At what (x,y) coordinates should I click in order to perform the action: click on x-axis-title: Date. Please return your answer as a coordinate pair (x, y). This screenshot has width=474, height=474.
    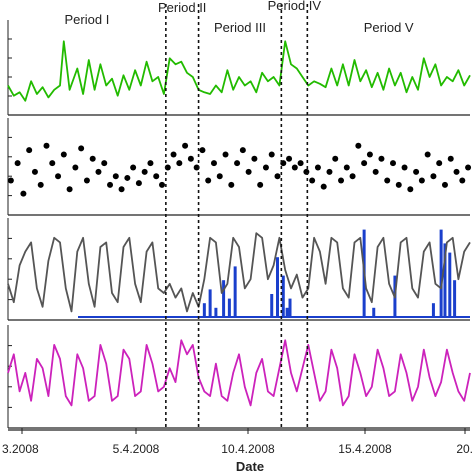
    Looking at the image, I should click on (250, 466).